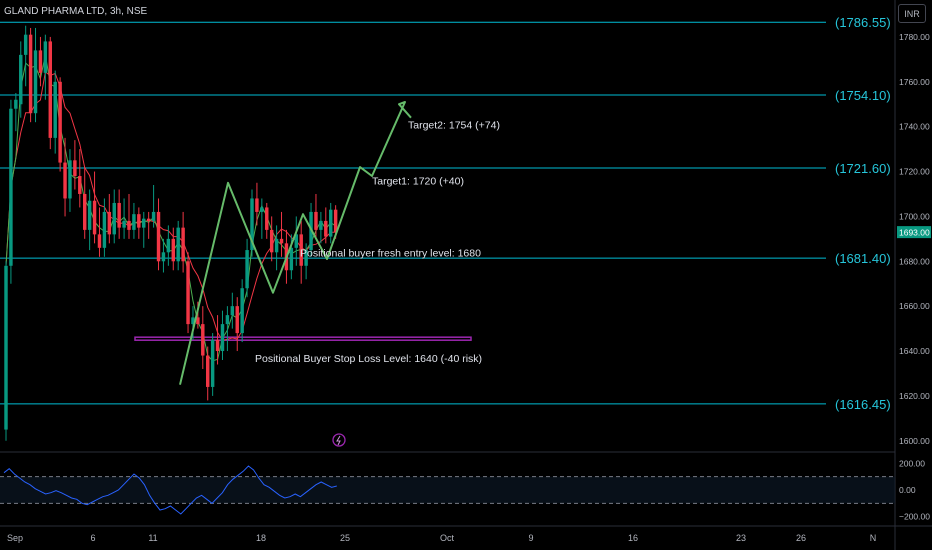 Image resolution: width=932 pixels, height=550 pixels. I want to click on oscillator-tick-label: −200.00, so click(914, 517).